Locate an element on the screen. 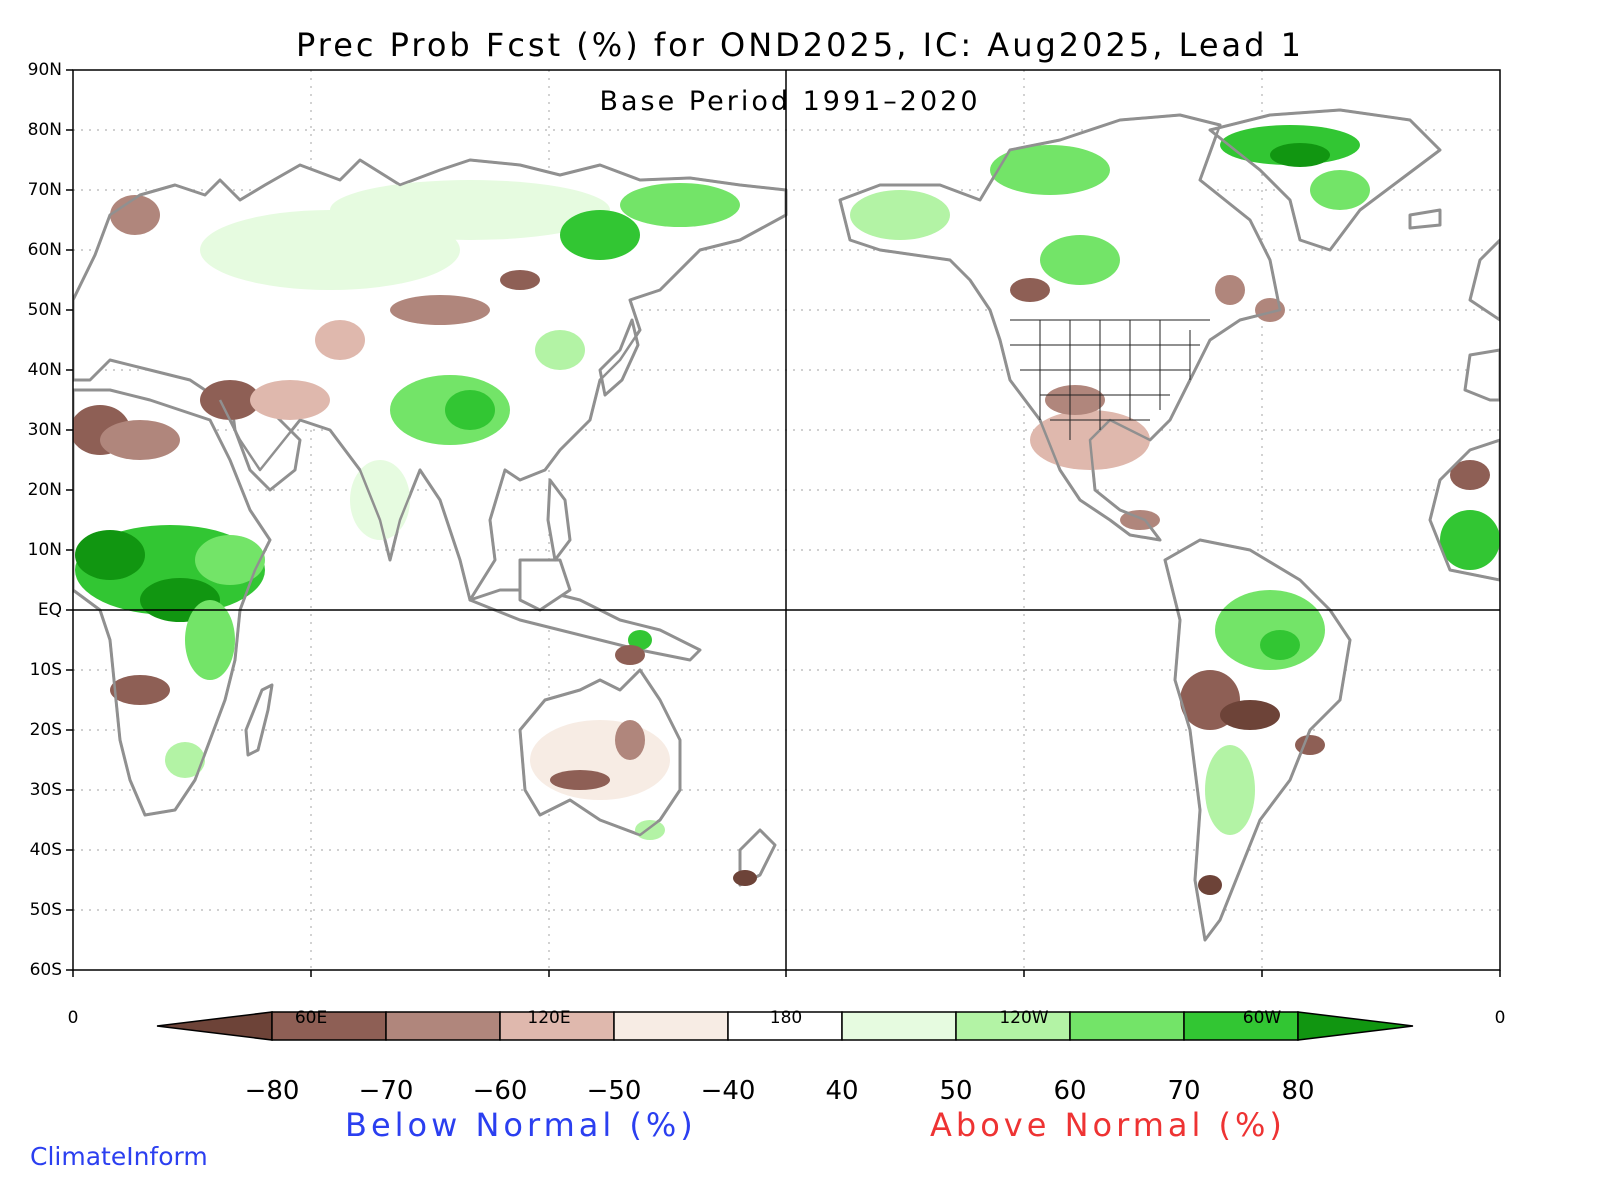 The height and width of the screenshot is (1200, 1600). colorbar-label-60: 60 is located at coordinates (1070, 1091).